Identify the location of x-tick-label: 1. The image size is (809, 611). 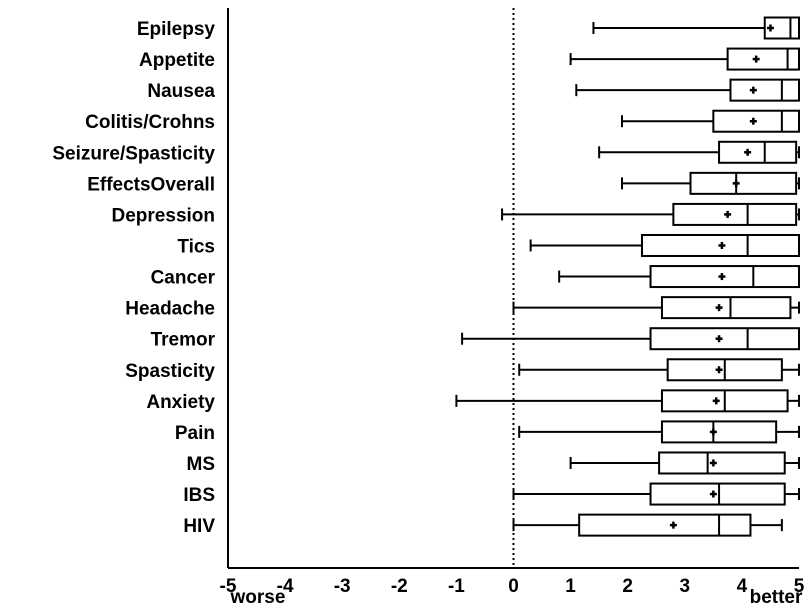
(570, 586).